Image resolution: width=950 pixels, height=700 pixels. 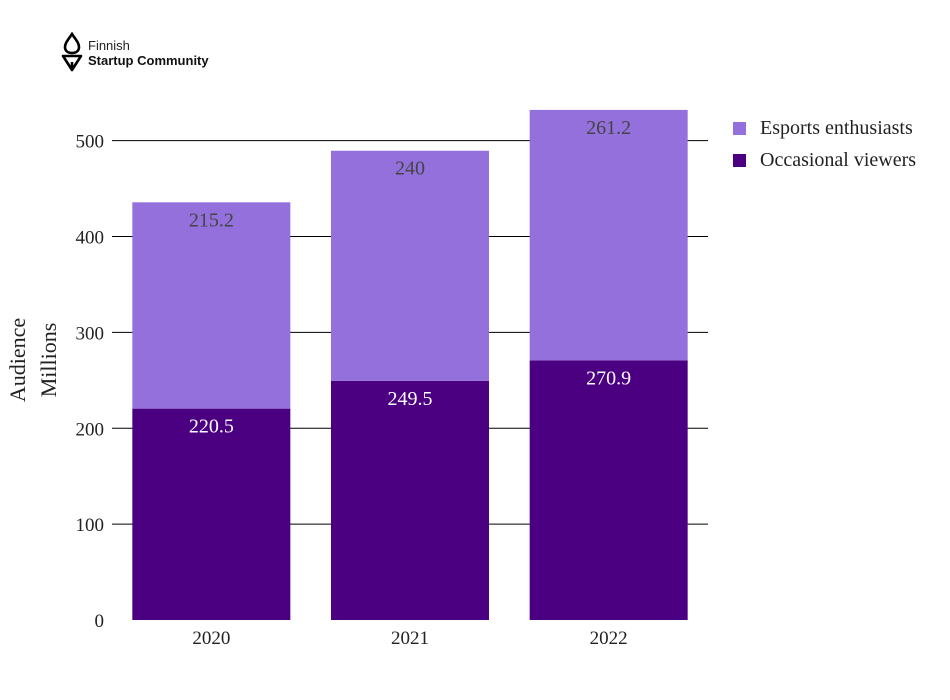 I want to click on y-tick-label: 400, so click(x=90, y=238).